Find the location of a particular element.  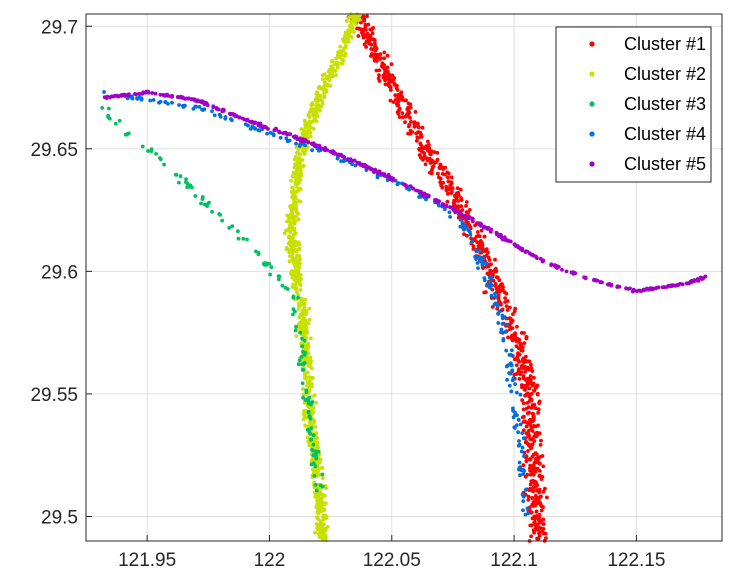

legend-label: Cluster #2 is located at coordinates (665, 74).